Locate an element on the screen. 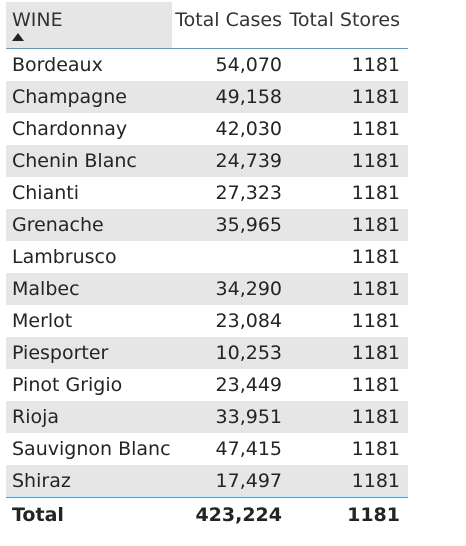 The image size is (466, 546). table-row: Rioja 33,951 1181 is located at coordinates (207, 417).